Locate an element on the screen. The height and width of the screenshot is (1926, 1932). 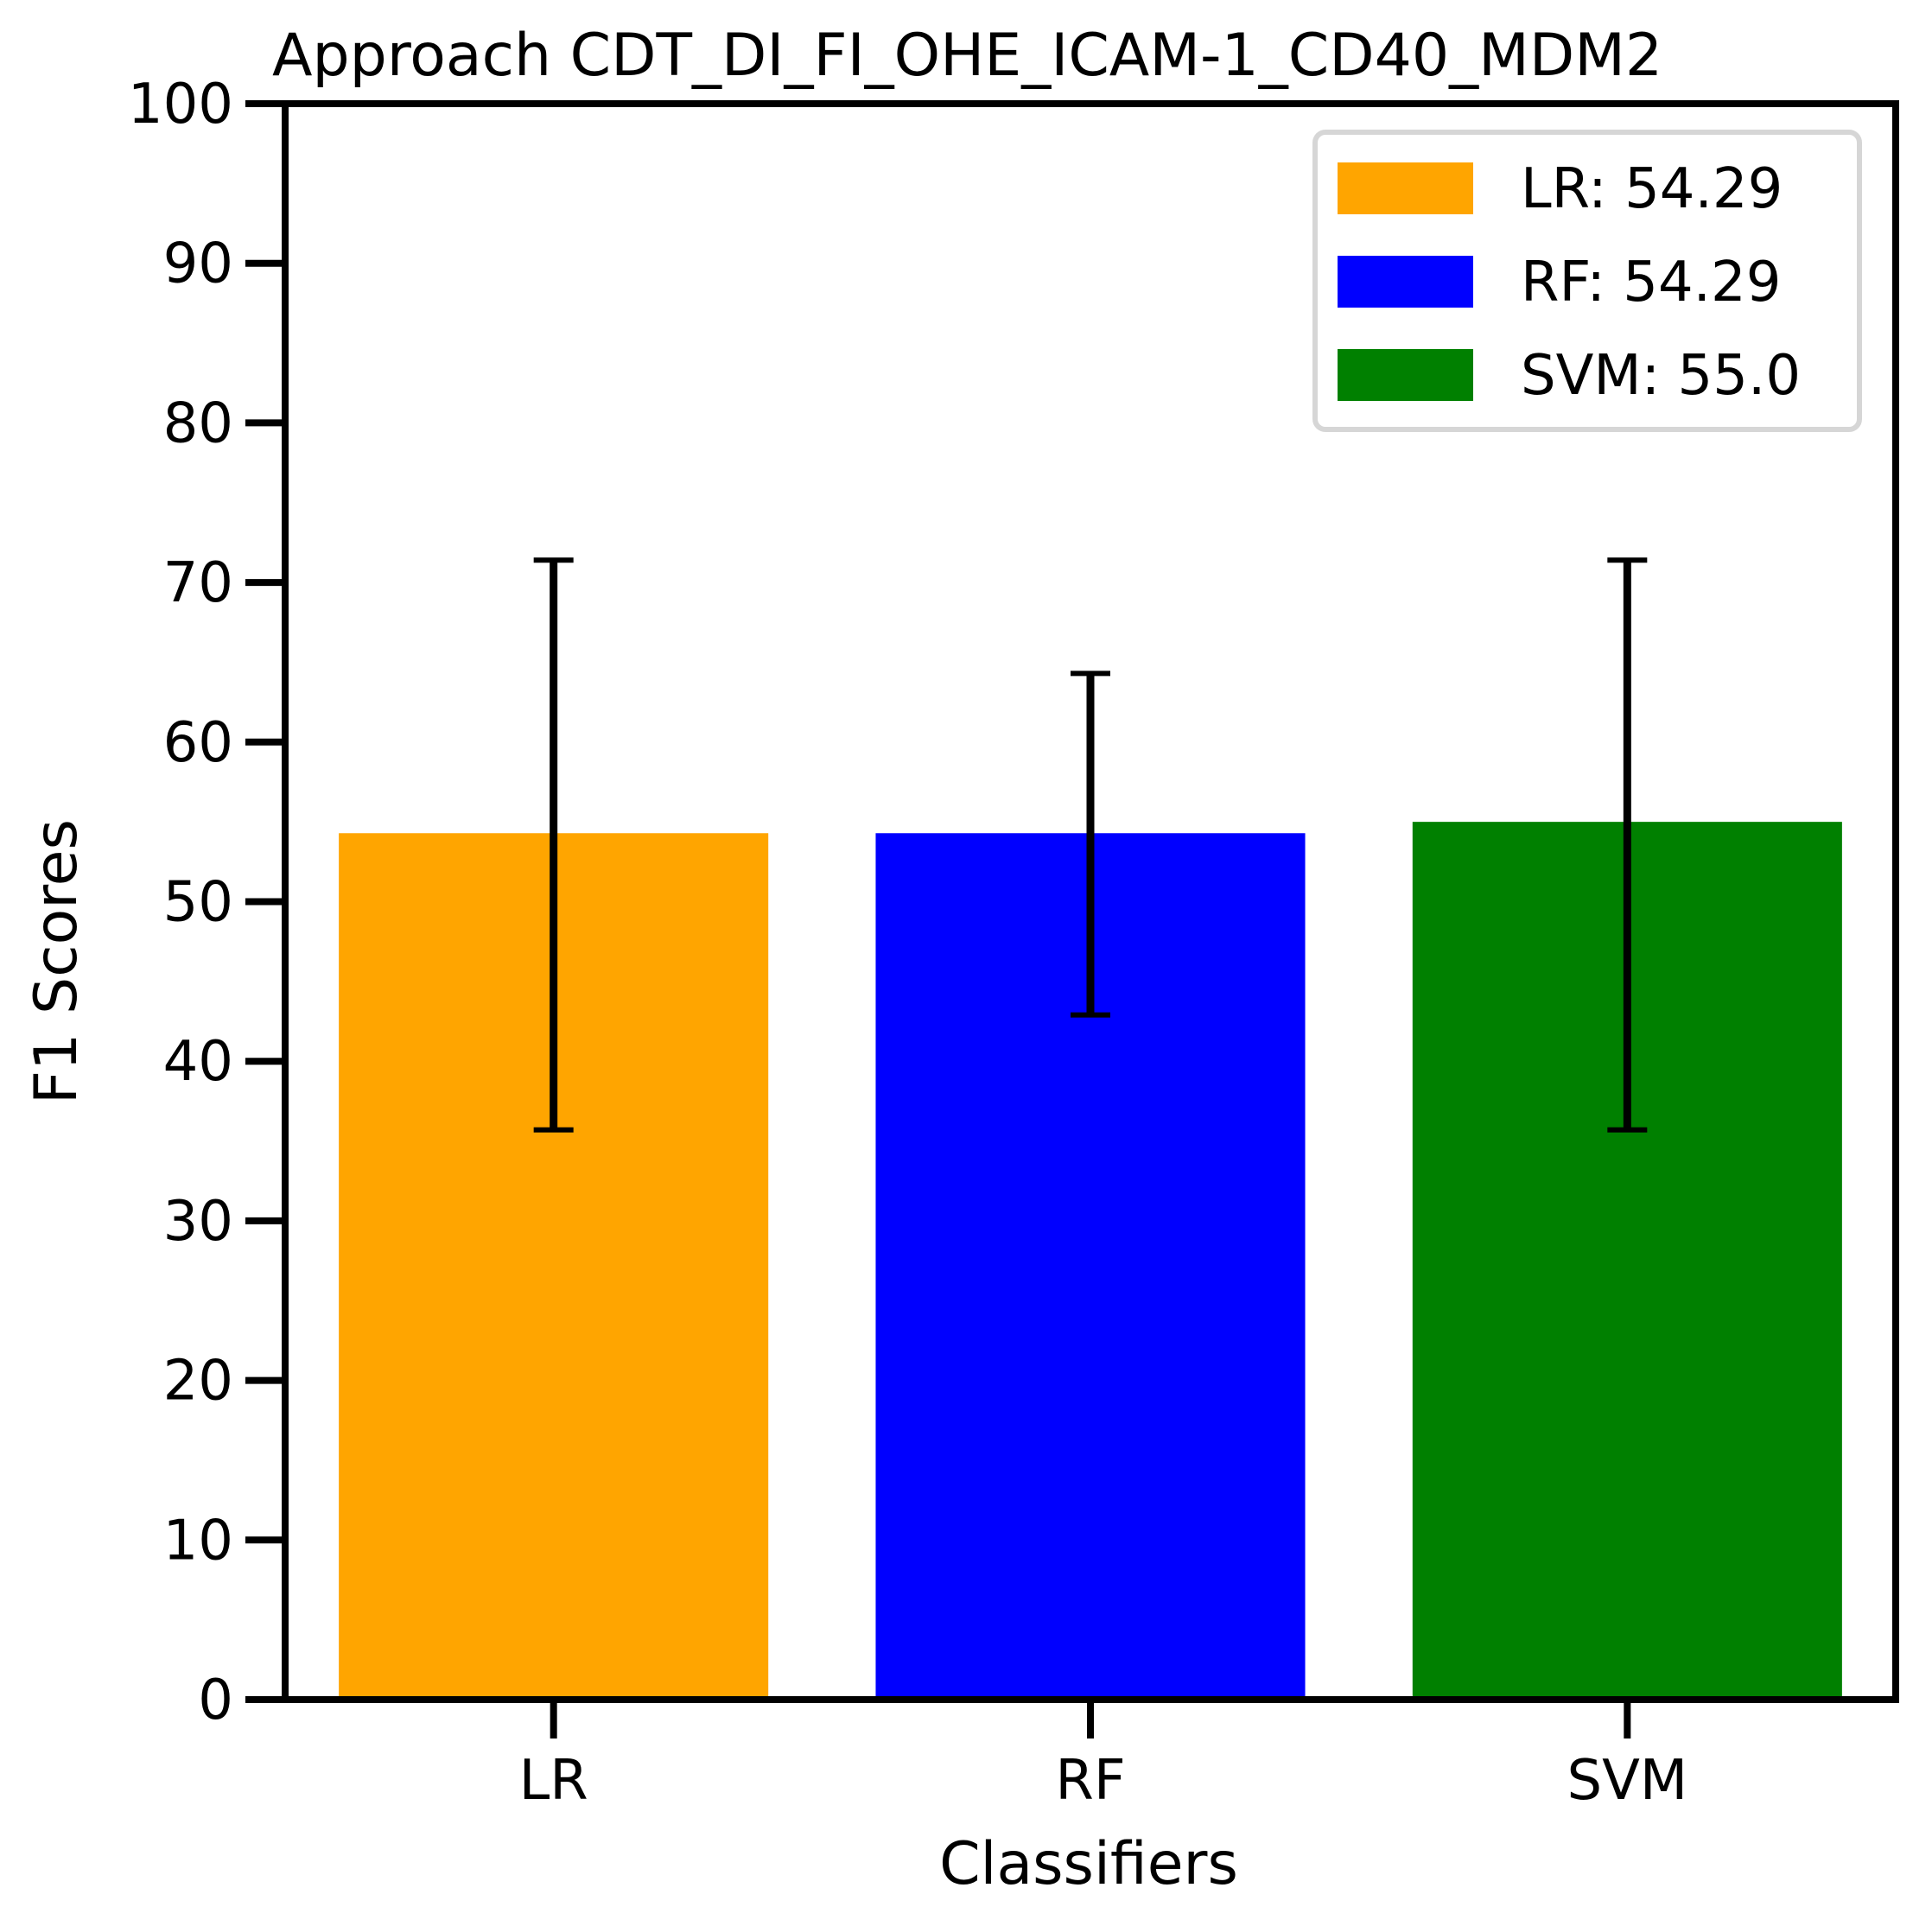
legend-swatch-lr is located at coordinates (1405, 188).